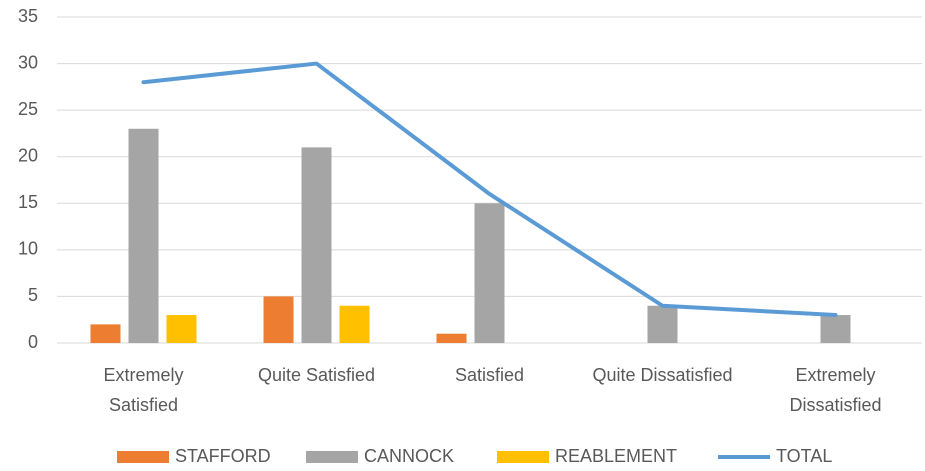 This screenshot has height=471, width=925. Describe the element at coordinates (835, 390) in the screenshot. I see `x-tick-label: Extremely Dissatisfied` at that location.